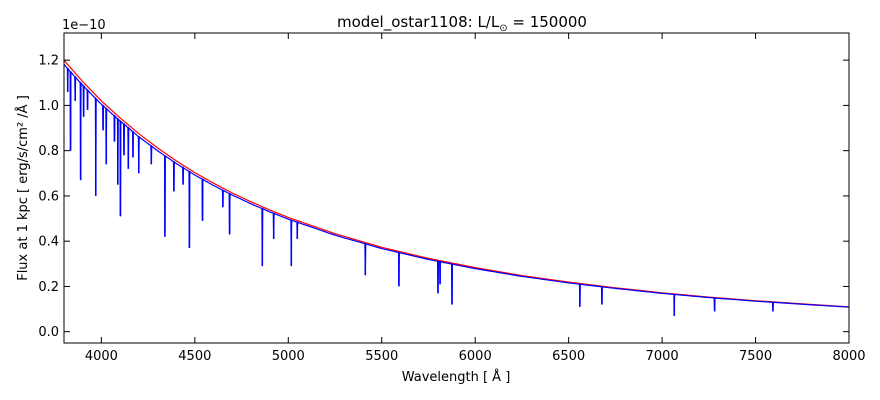  I want to click on x-axis-label: Wavelength [ Å ], so click(456, 377).